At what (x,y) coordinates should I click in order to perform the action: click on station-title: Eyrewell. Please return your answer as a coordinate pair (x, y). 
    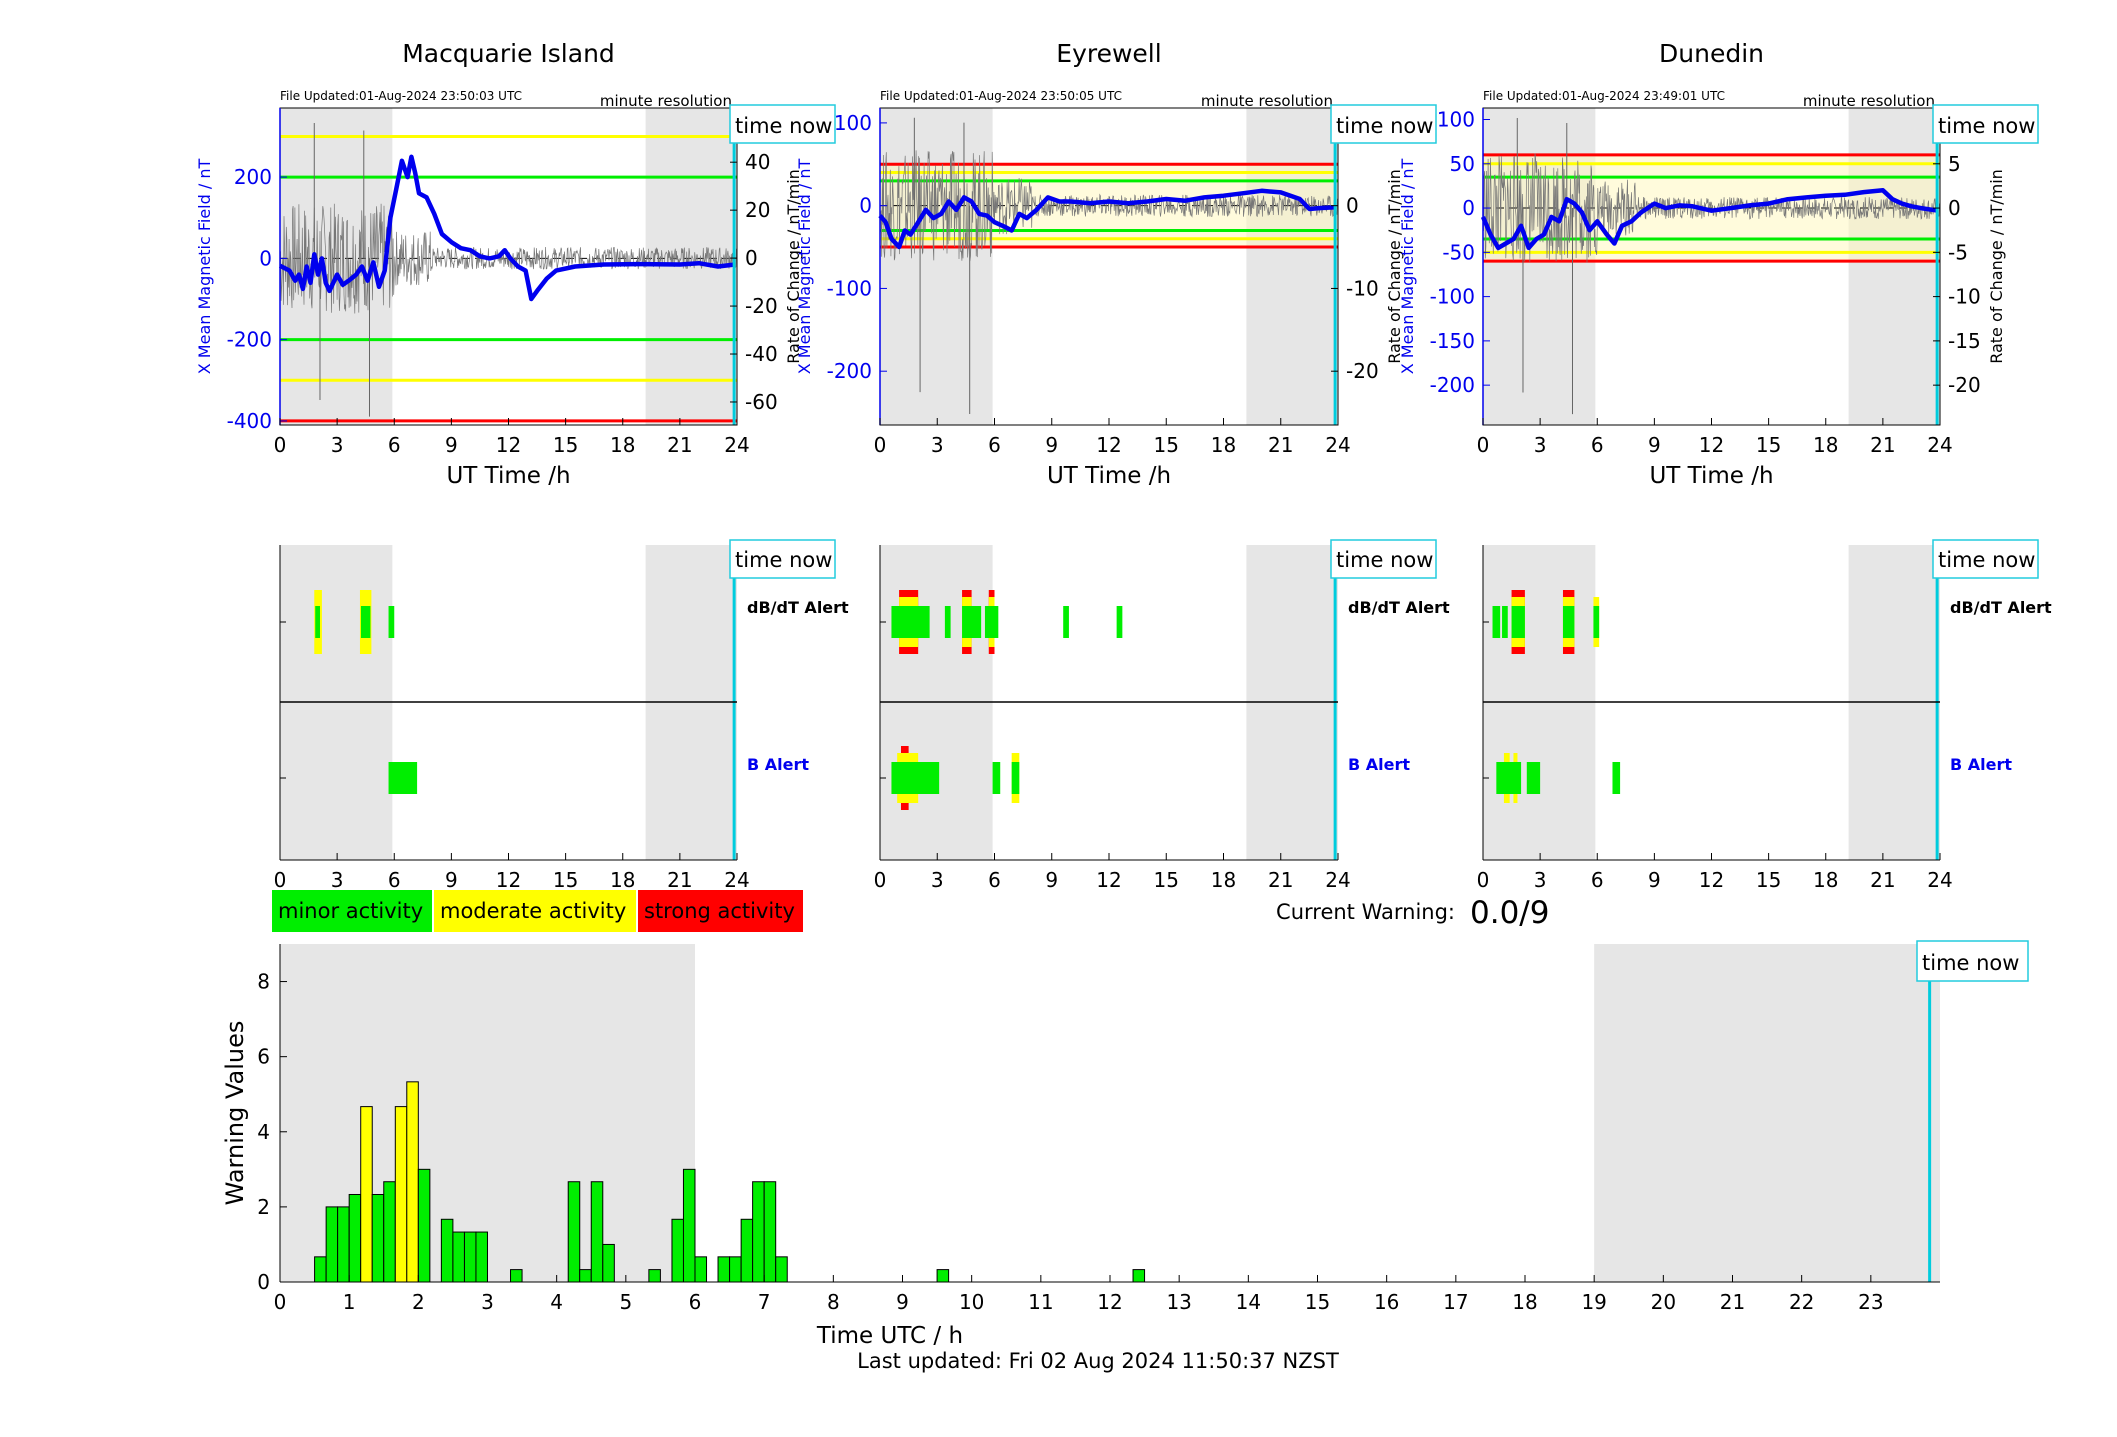
    Looking at the image, I should click on (1108, 53).